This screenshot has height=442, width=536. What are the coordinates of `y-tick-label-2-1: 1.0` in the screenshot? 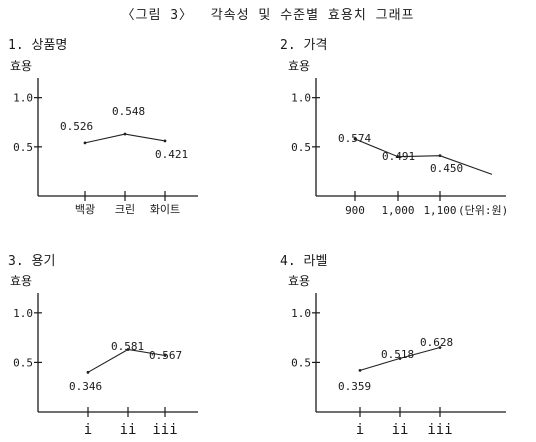 It's located at (301, 98).